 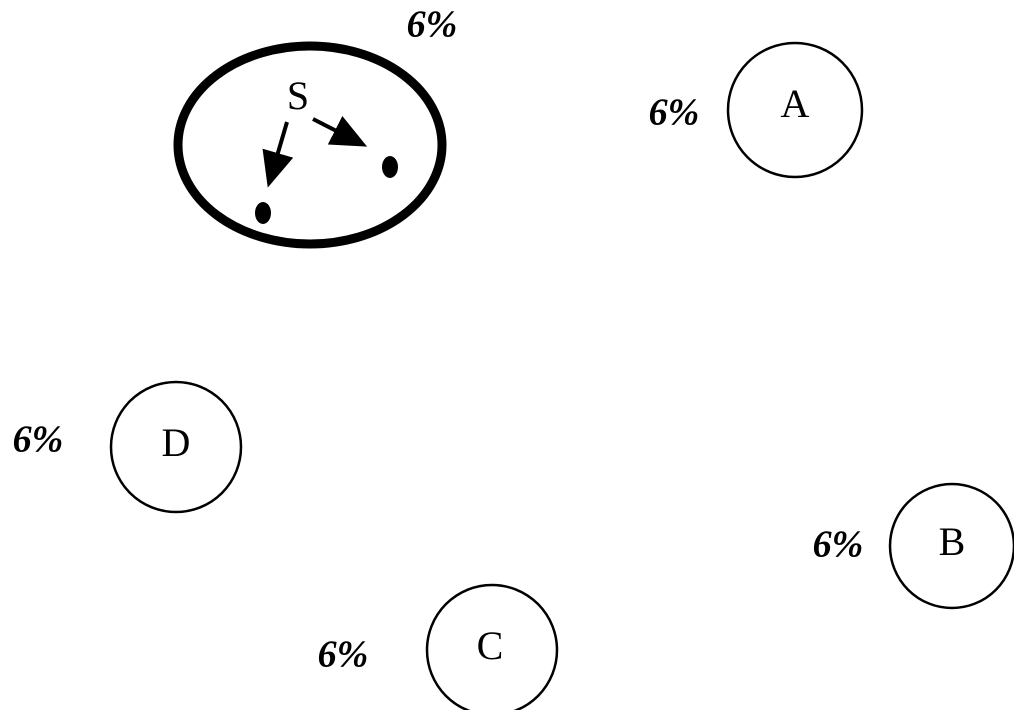 I want to click on node-b: B 6%, so click(x=913, y=546).